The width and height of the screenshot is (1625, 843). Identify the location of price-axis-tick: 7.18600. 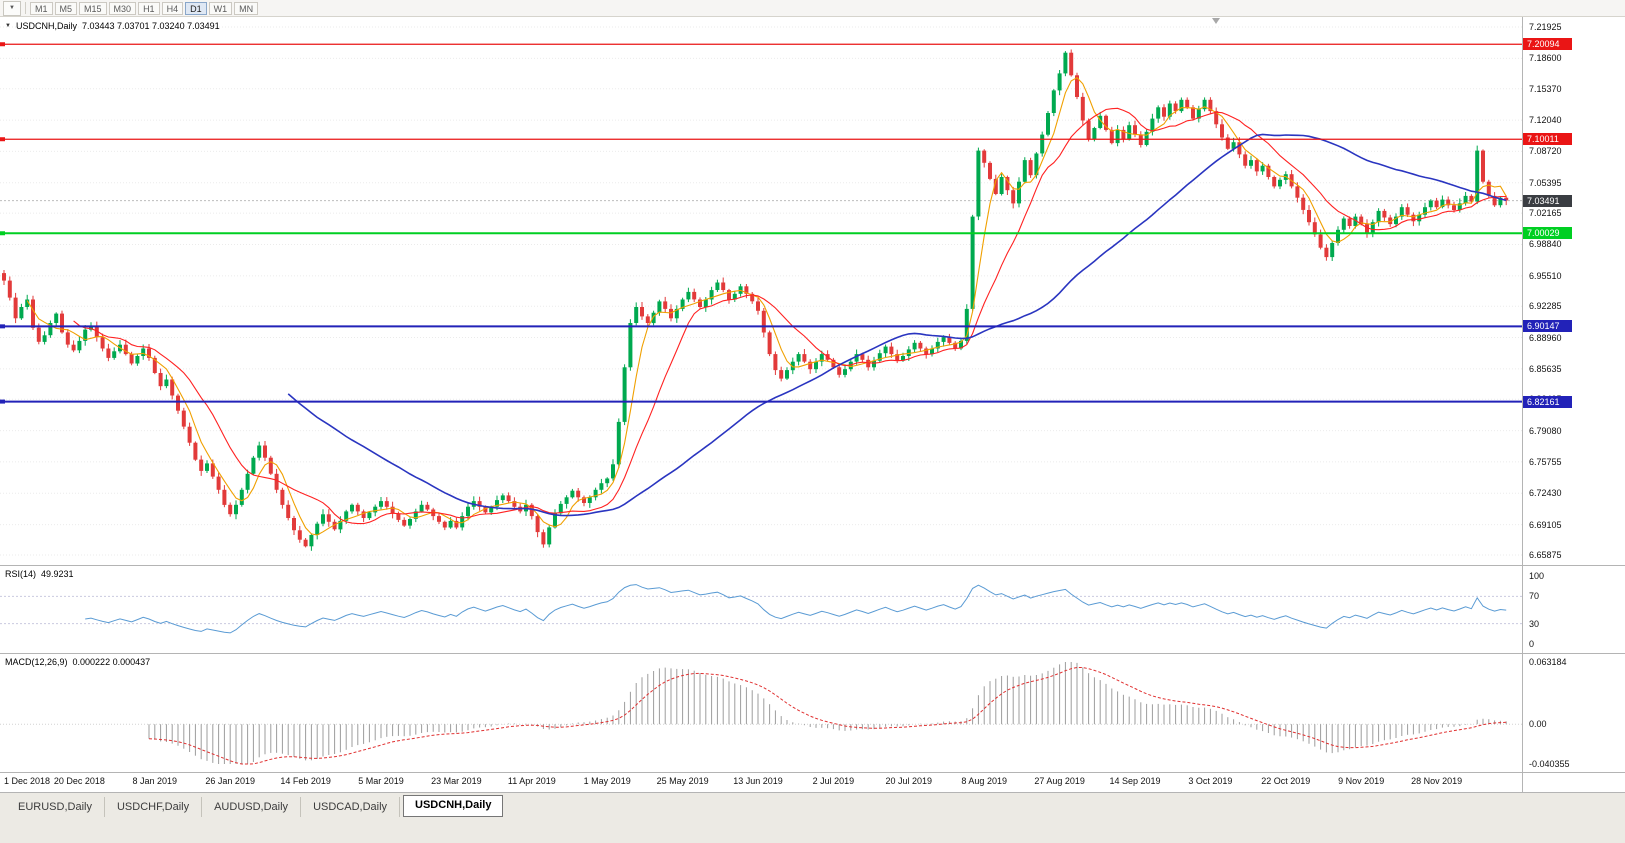
(1545, 58).